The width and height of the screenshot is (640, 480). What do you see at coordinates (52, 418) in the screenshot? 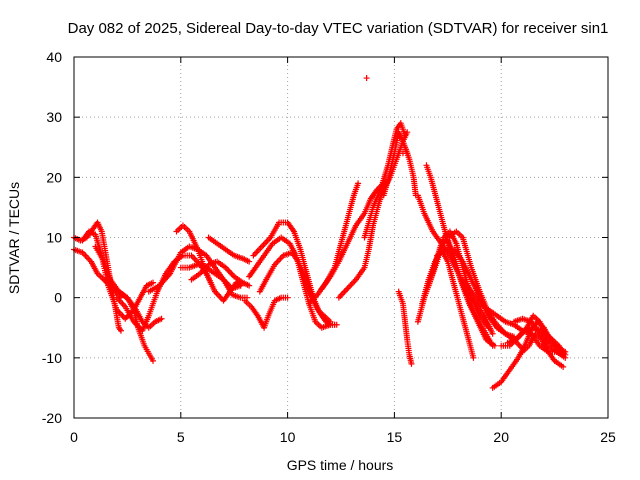
I see `y-tick-label: -20` at bounding box center [52, 418].